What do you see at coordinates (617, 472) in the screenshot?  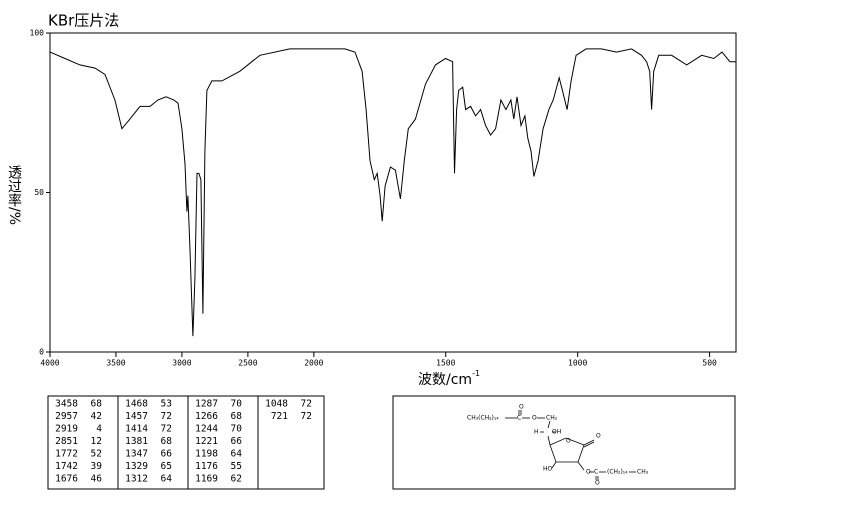 I see `structure-label: (CH₂)₁₄` at bounding box center [617, 472].